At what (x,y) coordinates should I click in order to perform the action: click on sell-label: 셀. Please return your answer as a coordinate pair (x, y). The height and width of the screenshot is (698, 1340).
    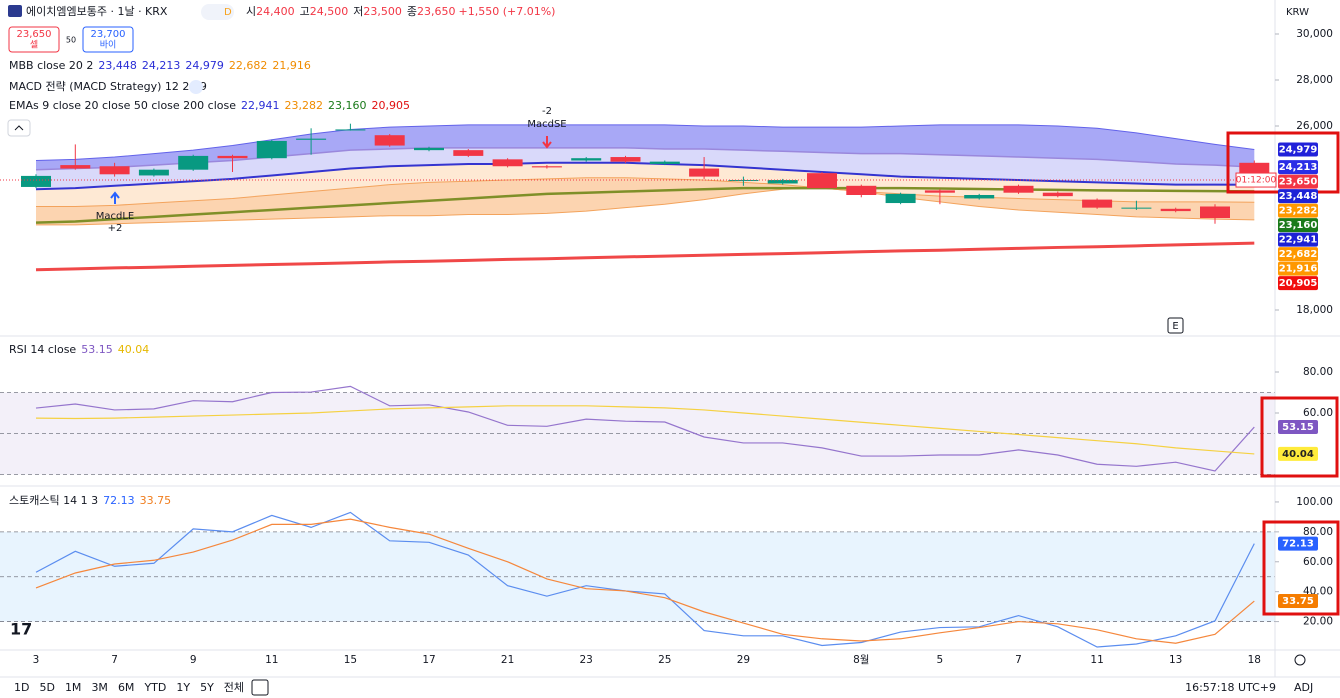
    Looking at the image, I should click on (34, 45).